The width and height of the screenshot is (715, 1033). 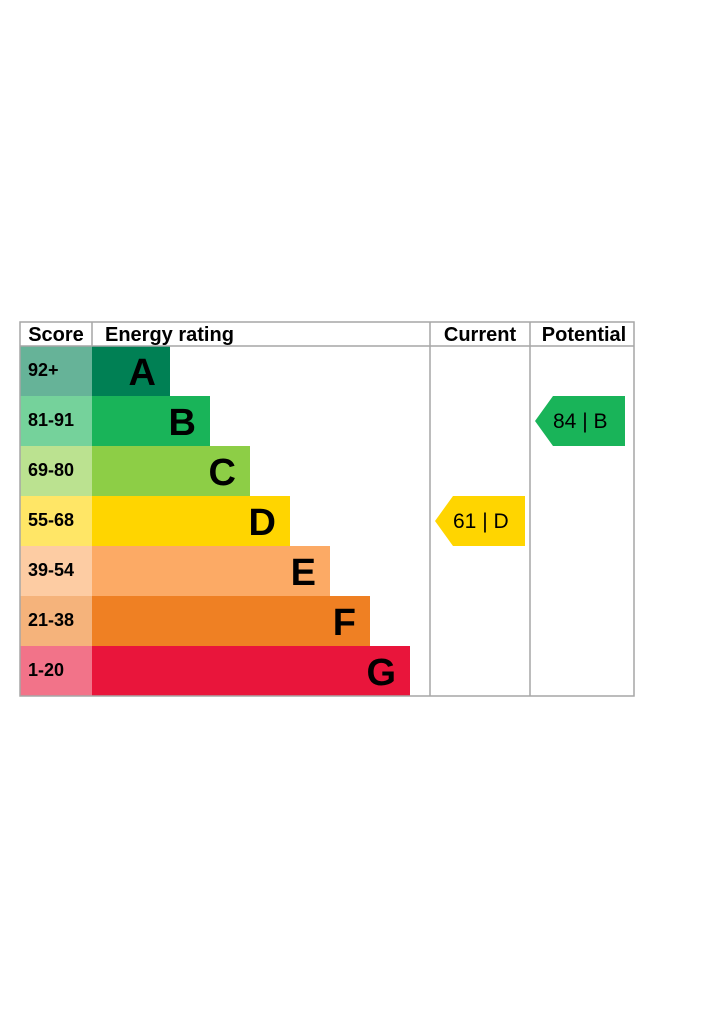 What do you see at coordinates (303, 573) in the screenshot?
I see `band-letter-e: E` at bounding box center [303, 573].